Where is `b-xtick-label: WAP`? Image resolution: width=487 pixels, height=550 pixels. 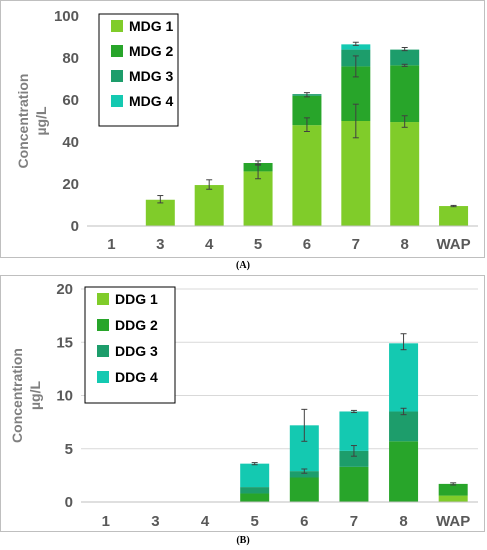
b-xtick-label: WAP is located at coordinates (453, 521).